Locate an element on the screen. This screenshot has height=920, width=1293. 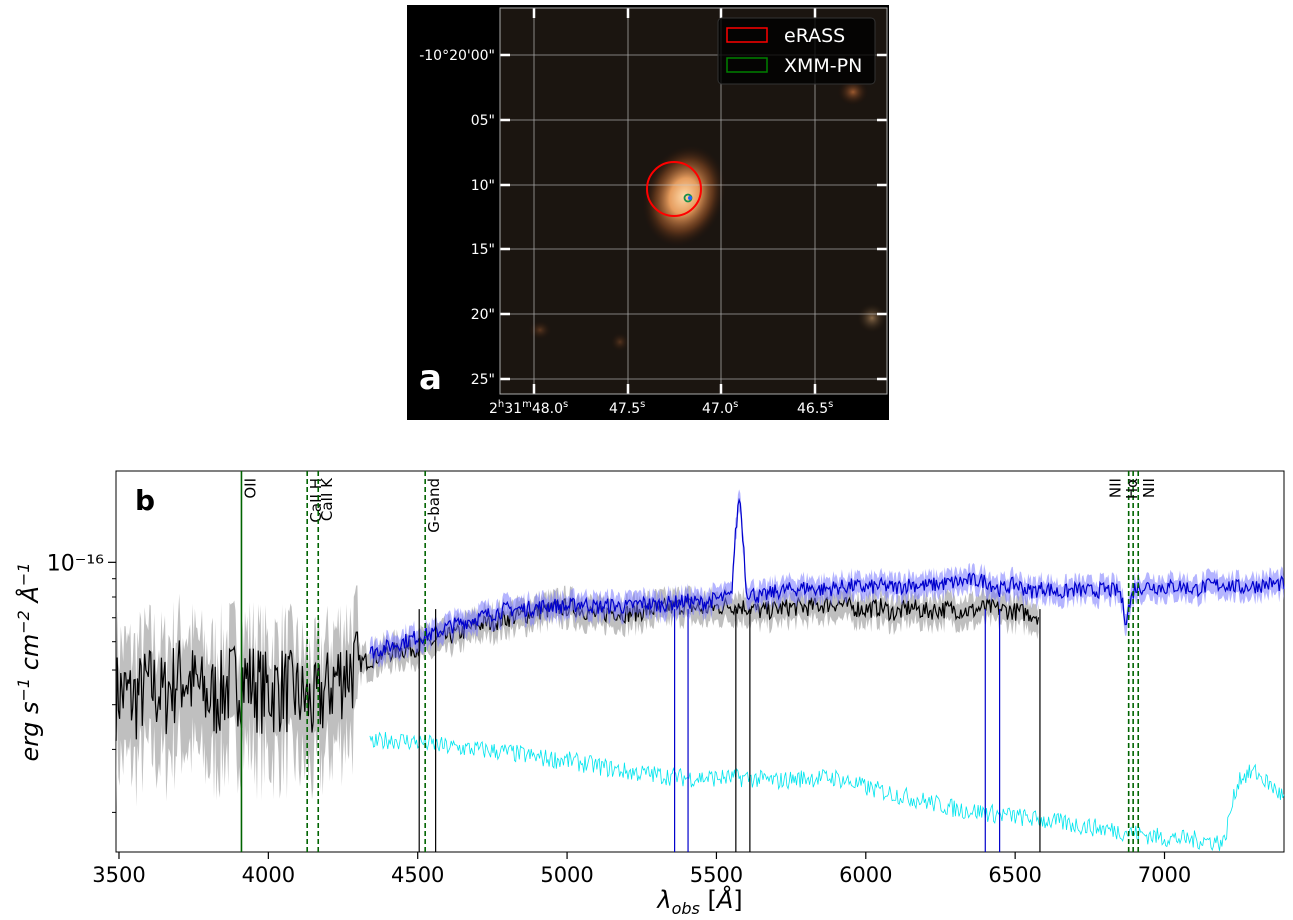
spectral-line-label: Hα is located at coordinates (1132, 488).